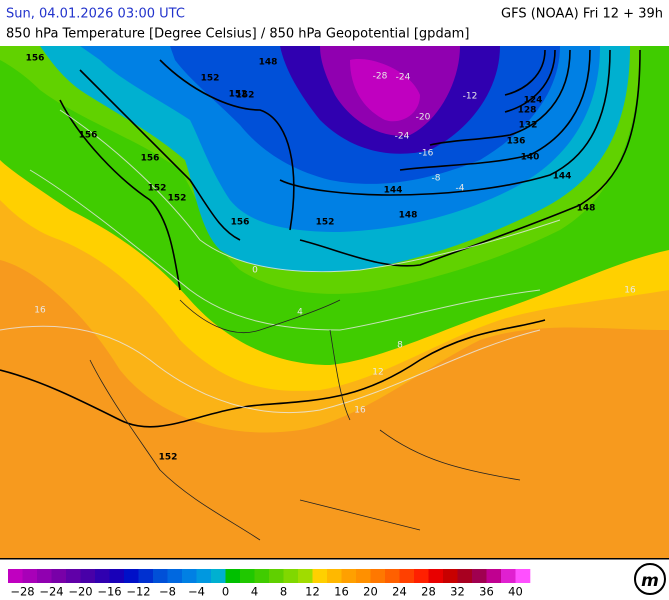 This screenshot has width=669, height=600. Describe the element at coordinates (334, 559) in the screenshot. I see `map-border` at that location.